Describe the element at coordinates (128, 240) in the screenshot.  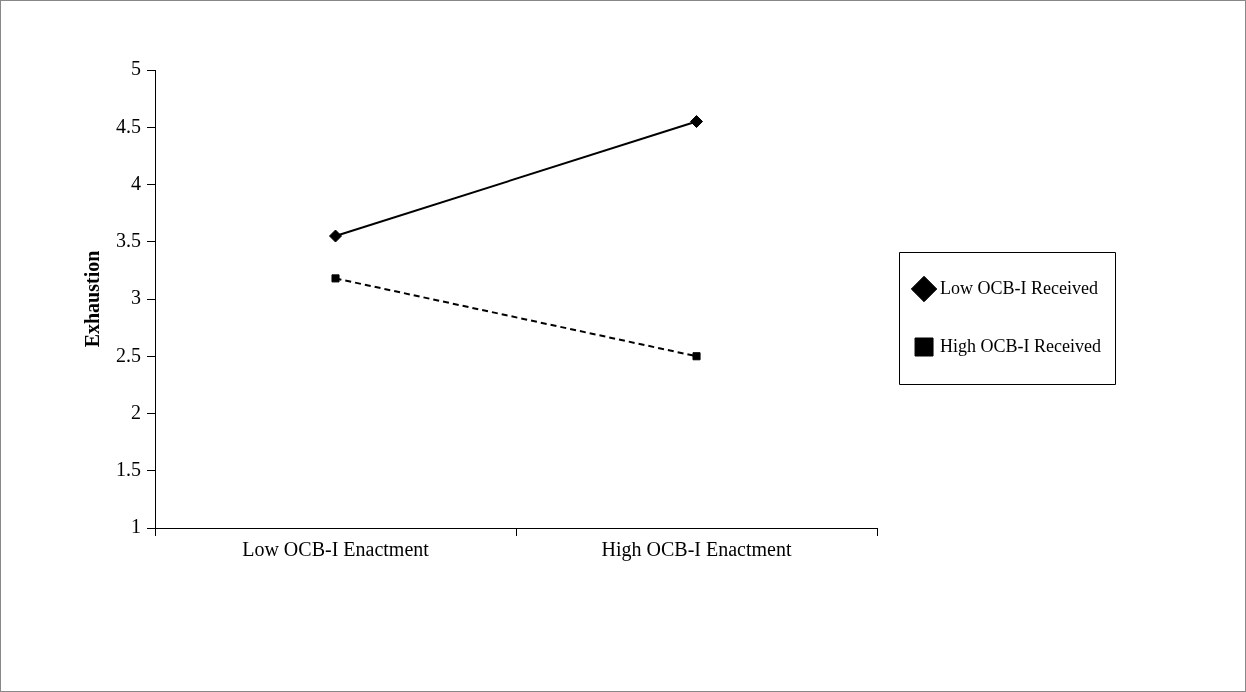
I see `y-tick-label: 3.5` at that location.